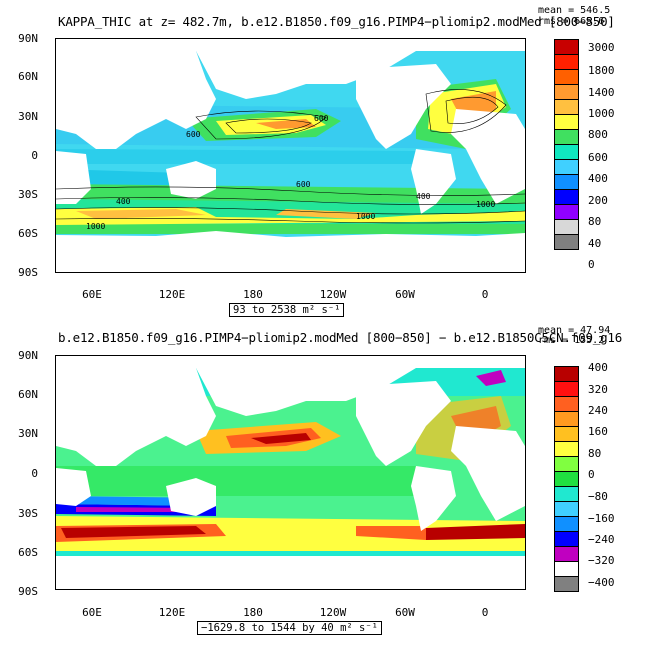 This screenshot has height=647, width=647. I want to click on panel2-mean: mean = 47.94, so click(574, 330).